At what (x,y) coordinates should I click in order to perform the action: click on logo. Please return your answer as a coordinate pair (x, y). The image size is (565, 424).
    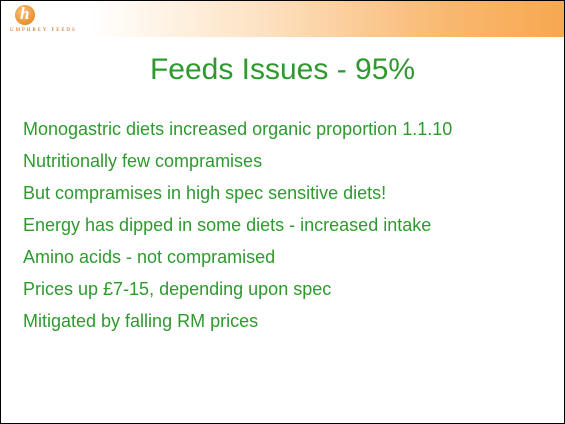
    Looking at the image, I should click on (25, 15).